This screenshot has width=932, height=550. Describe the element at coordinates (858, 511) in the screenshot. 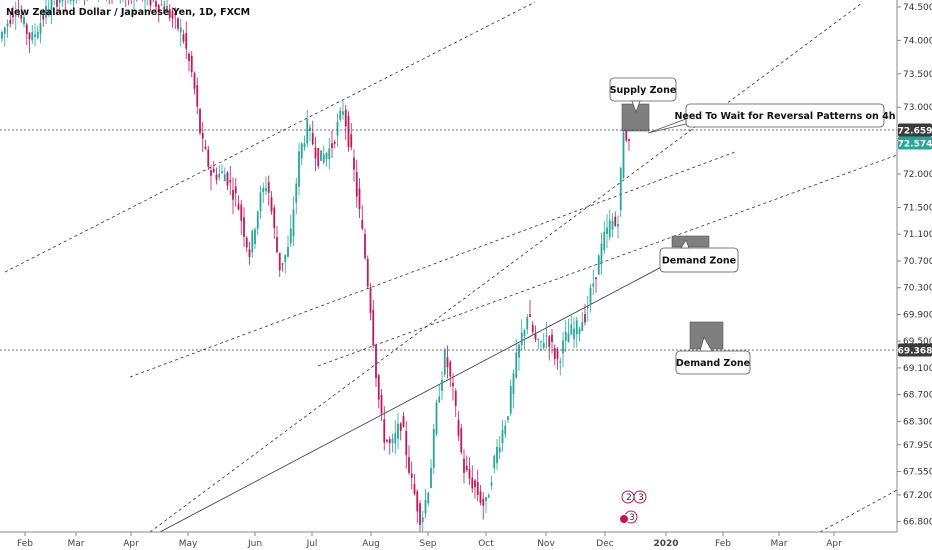

I see `channel-line` at that location.